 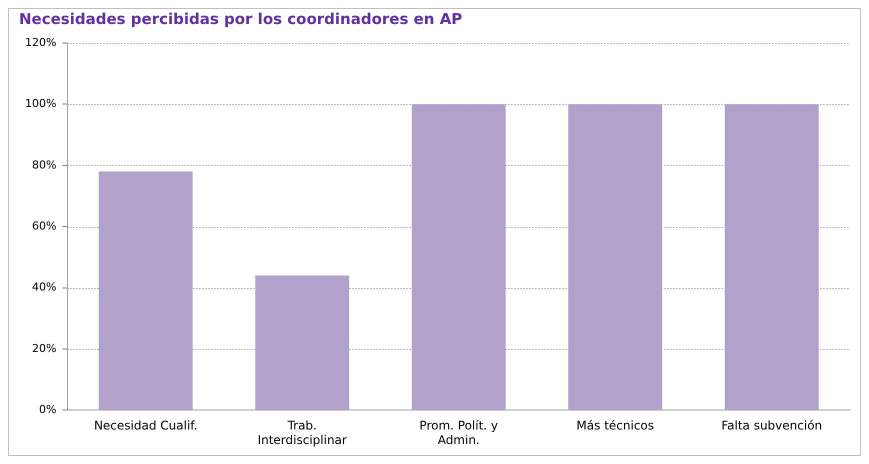 What do you see at coordinates (302, 432) in the screenshot?
I see `x-tick-label: Trab. Interdisciplinar` at bounding box center [302, 432].